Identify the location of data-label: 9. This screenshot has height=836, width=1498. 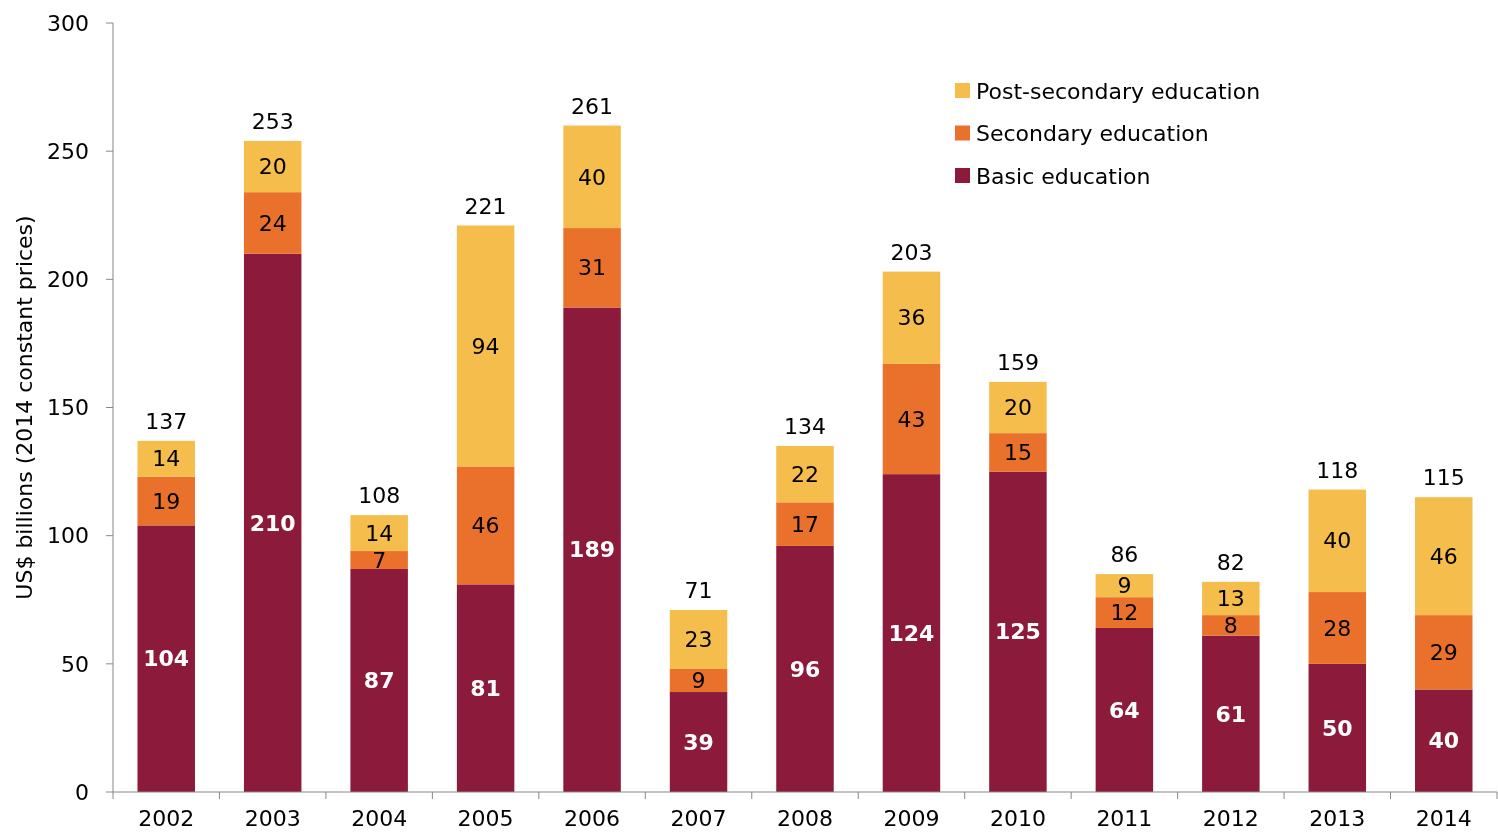
(698, 681).